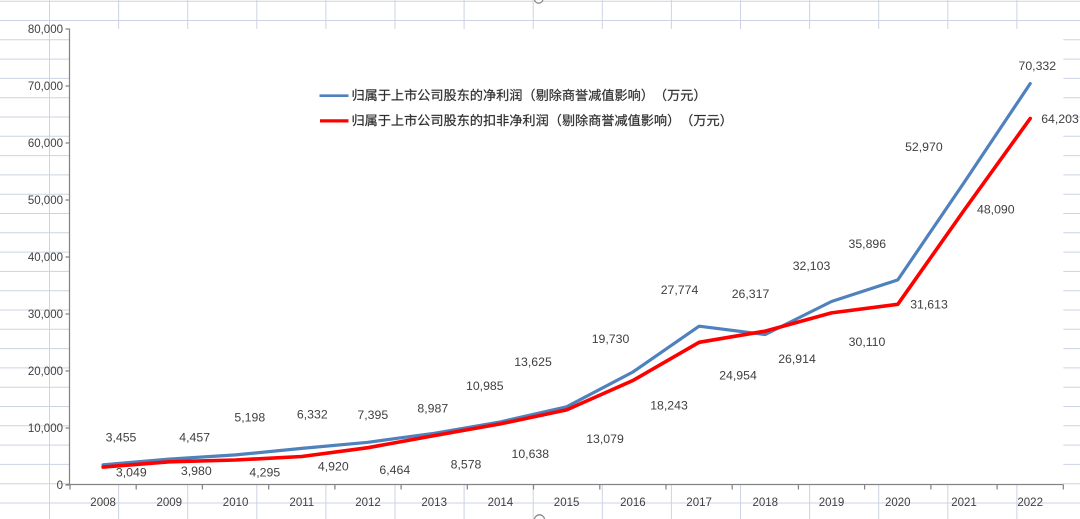 The image size is (1080, 519). What do you see at coordinates (867, 244) in the screenshot?
I see `svg-text: 35,896` at bounding box center [867, 244].